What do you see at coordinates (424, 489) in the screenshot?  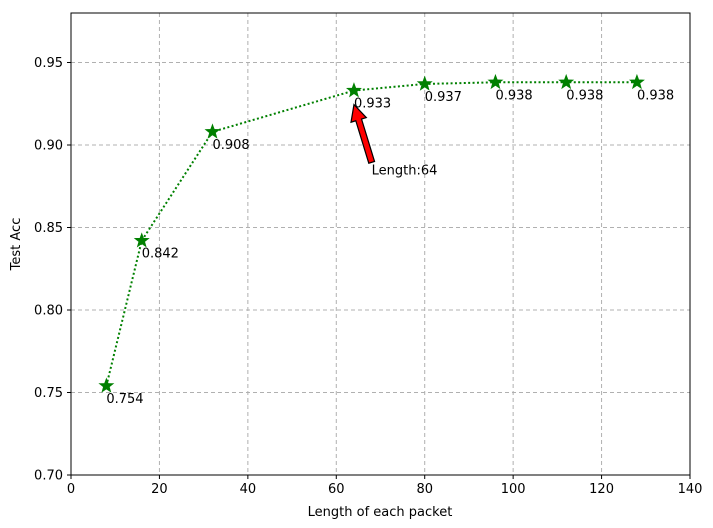 I see `x-tick-label: 80` at bounding box center [424, 489].